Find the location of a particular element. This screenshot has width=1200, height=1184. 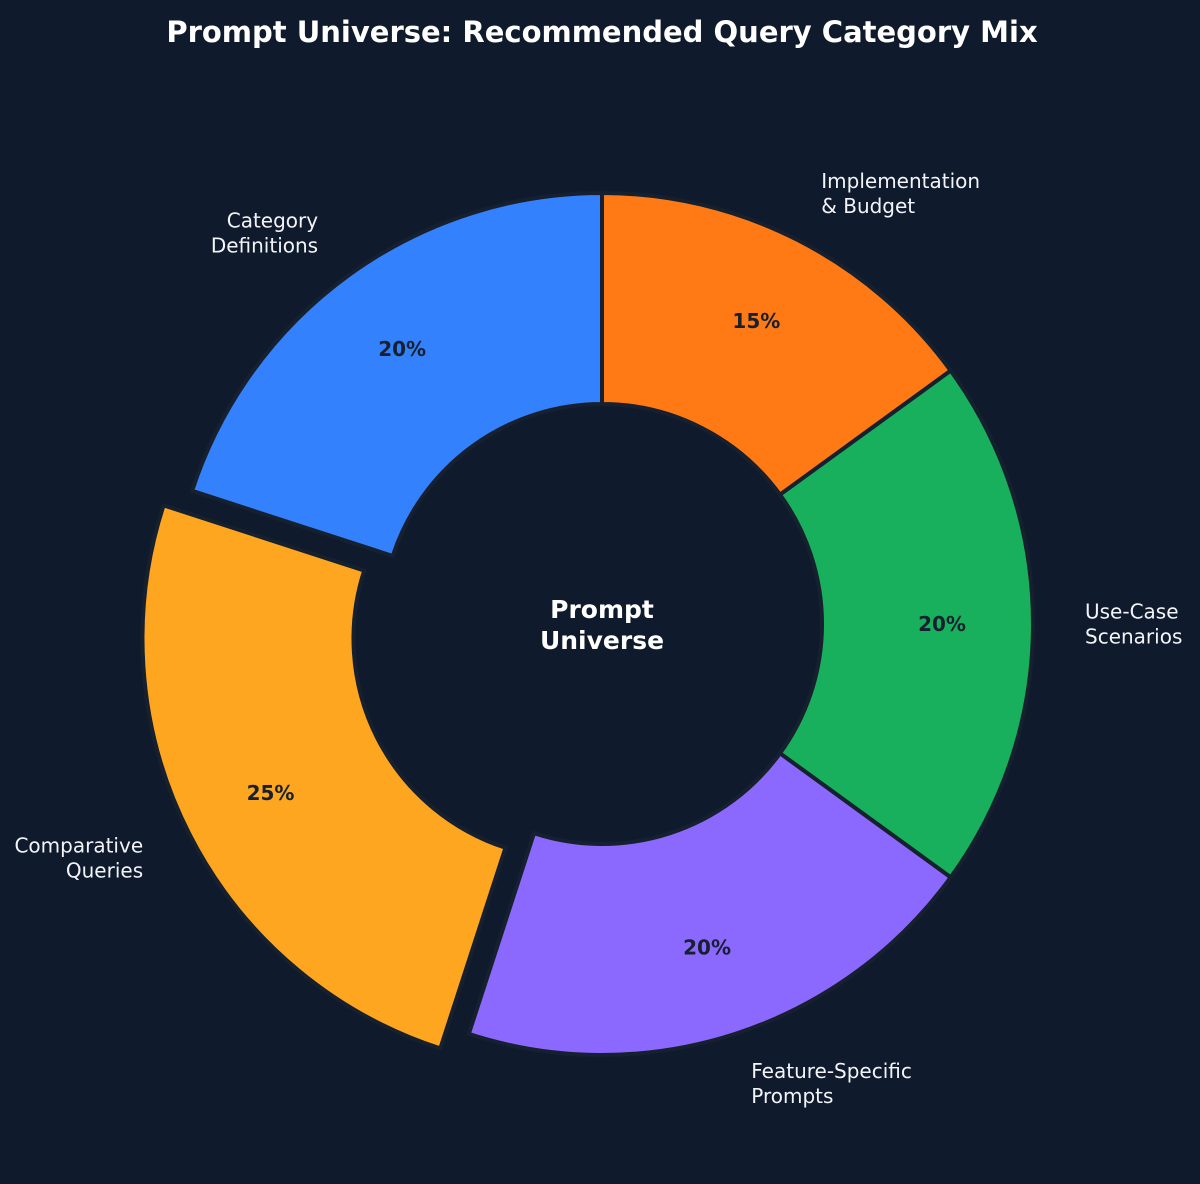

center-label-line-2: Universe is located at coordinates (602, 640).